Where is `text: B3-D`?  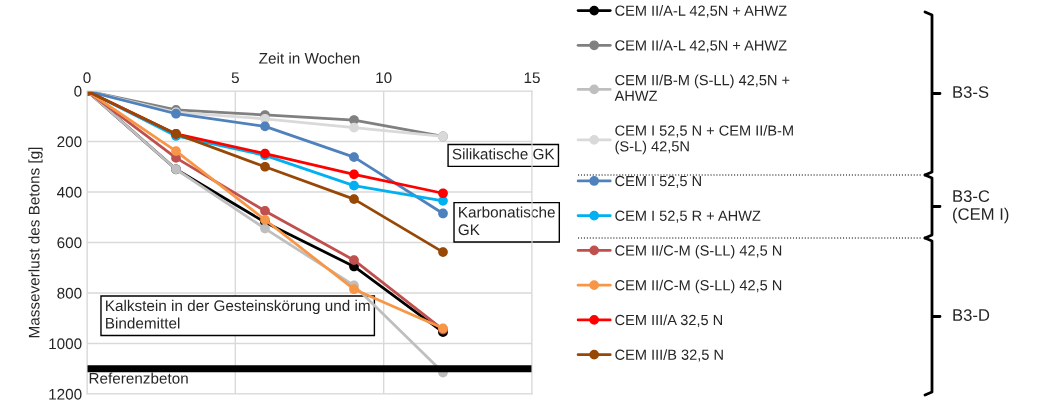 text: B3-D is located at coordinates (971, 315).